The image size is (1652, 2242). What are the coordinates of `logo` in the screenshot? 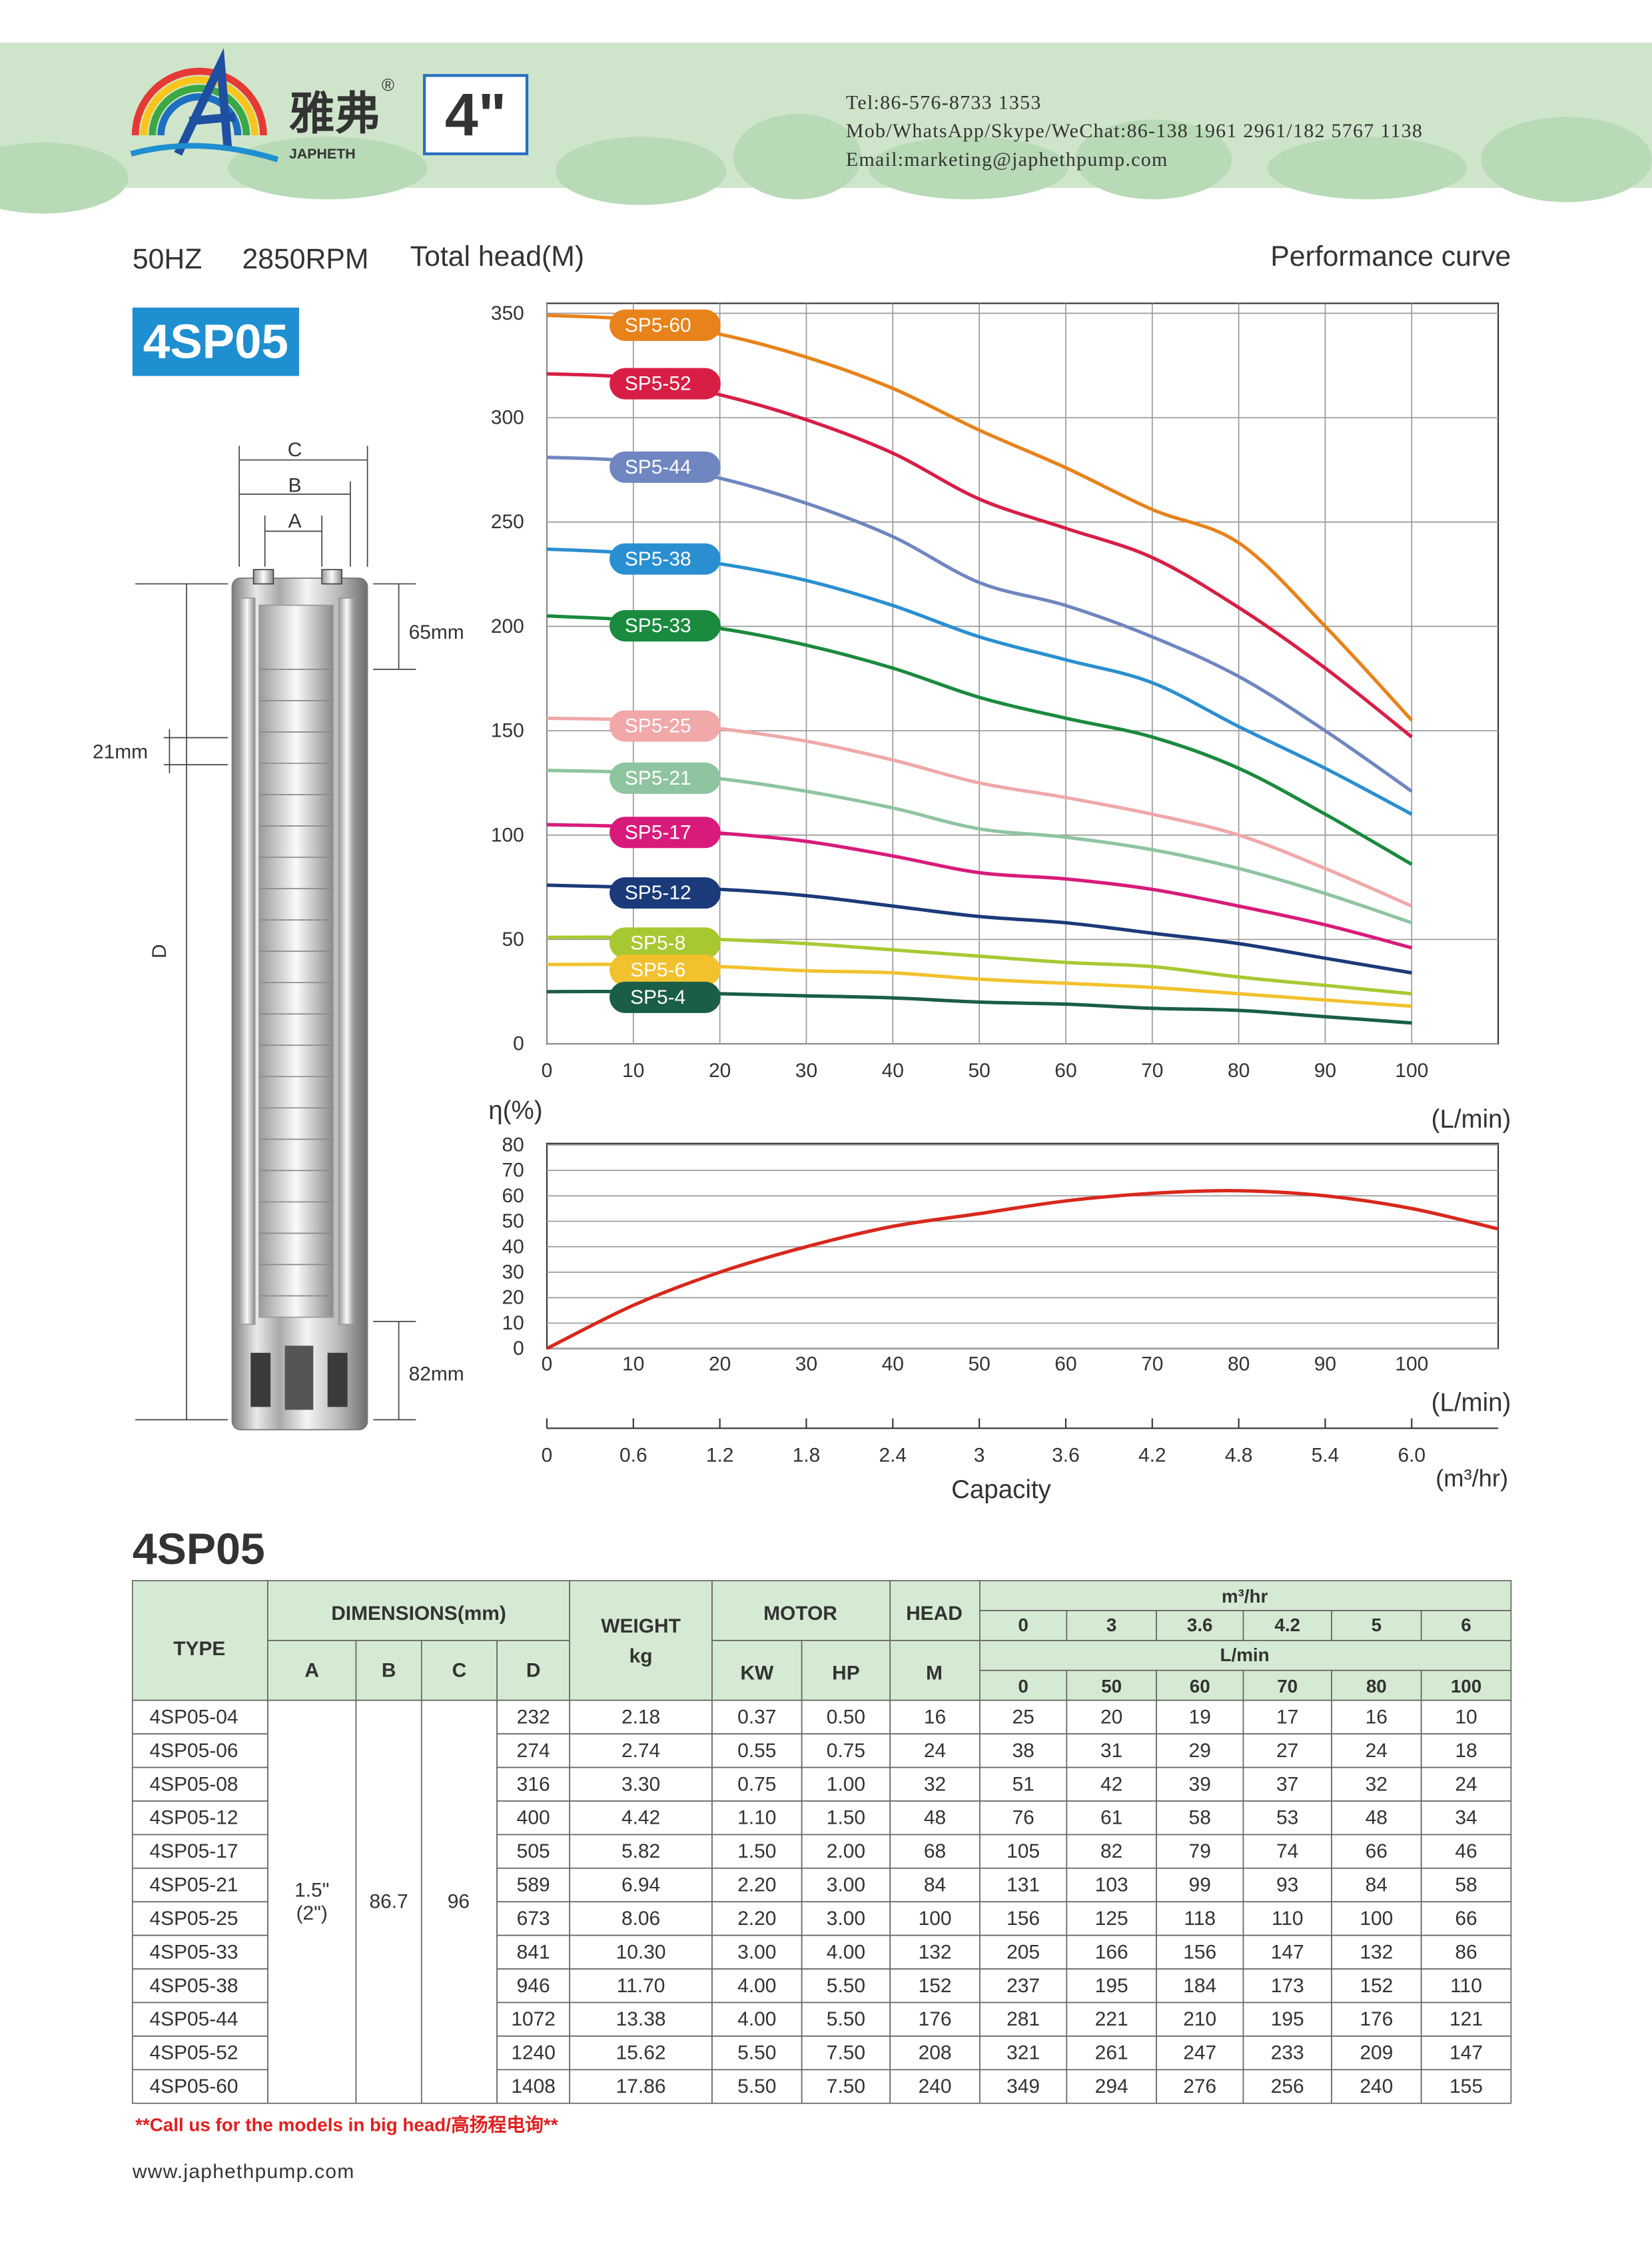 It's located at (204, 105).